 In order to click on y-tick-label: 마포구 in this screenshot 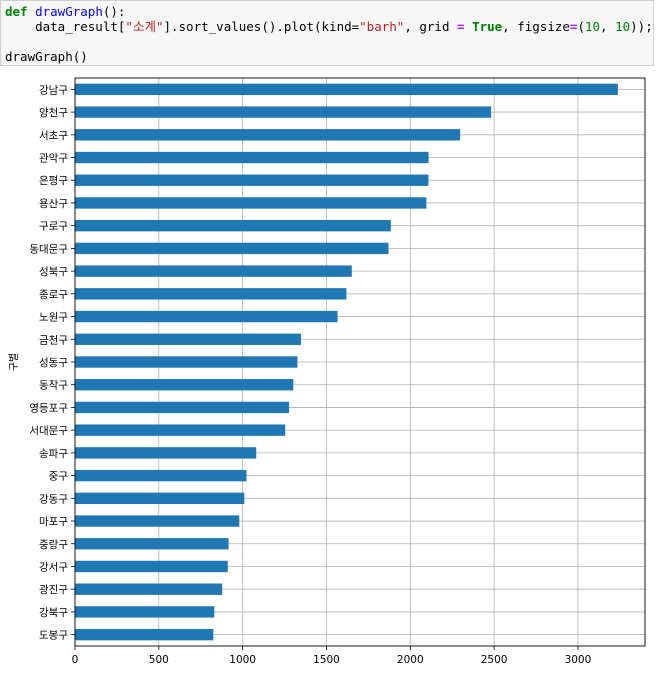, I will do `click(53, 522)`.